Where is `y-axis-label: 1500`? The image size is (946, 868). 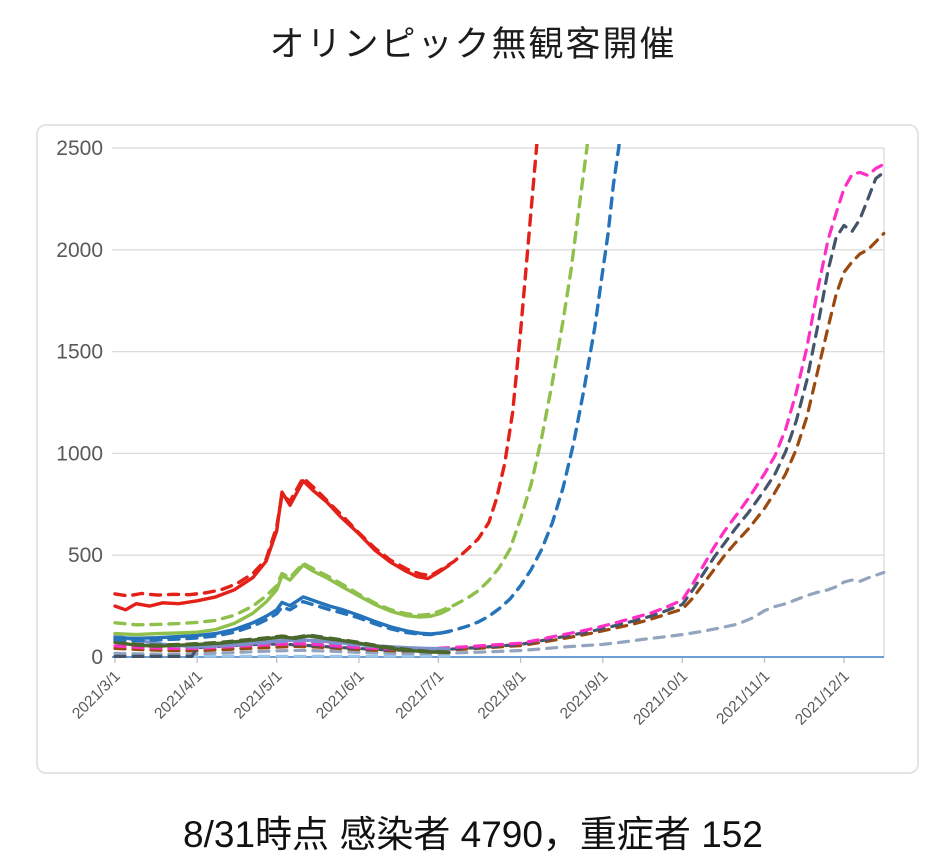
y-axis-label: 1500 is located at coordinates (79, 352).